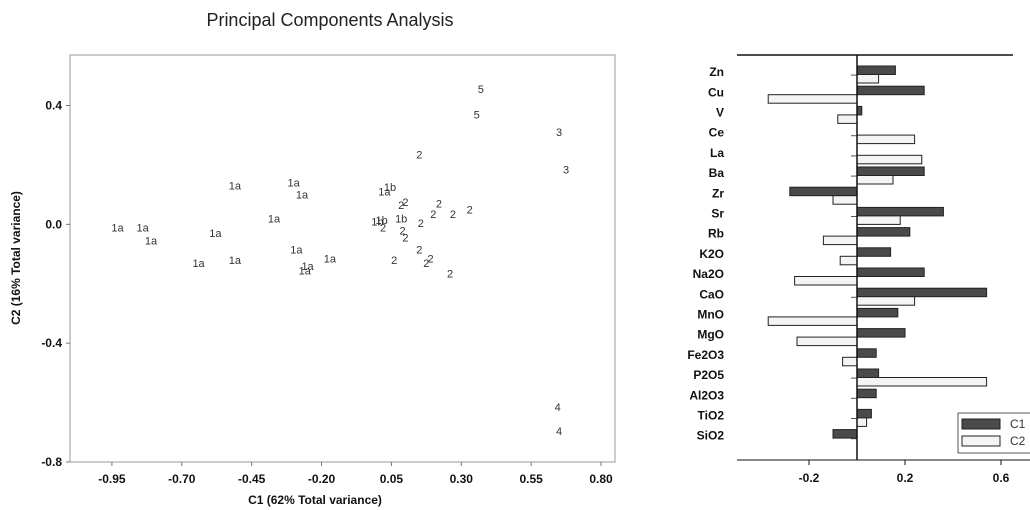 The height and width of the screenshot is (510, 1030). Describe the element at coordinates (823, 191) in the screenshot. I see `bar-c1-zr` at that location.